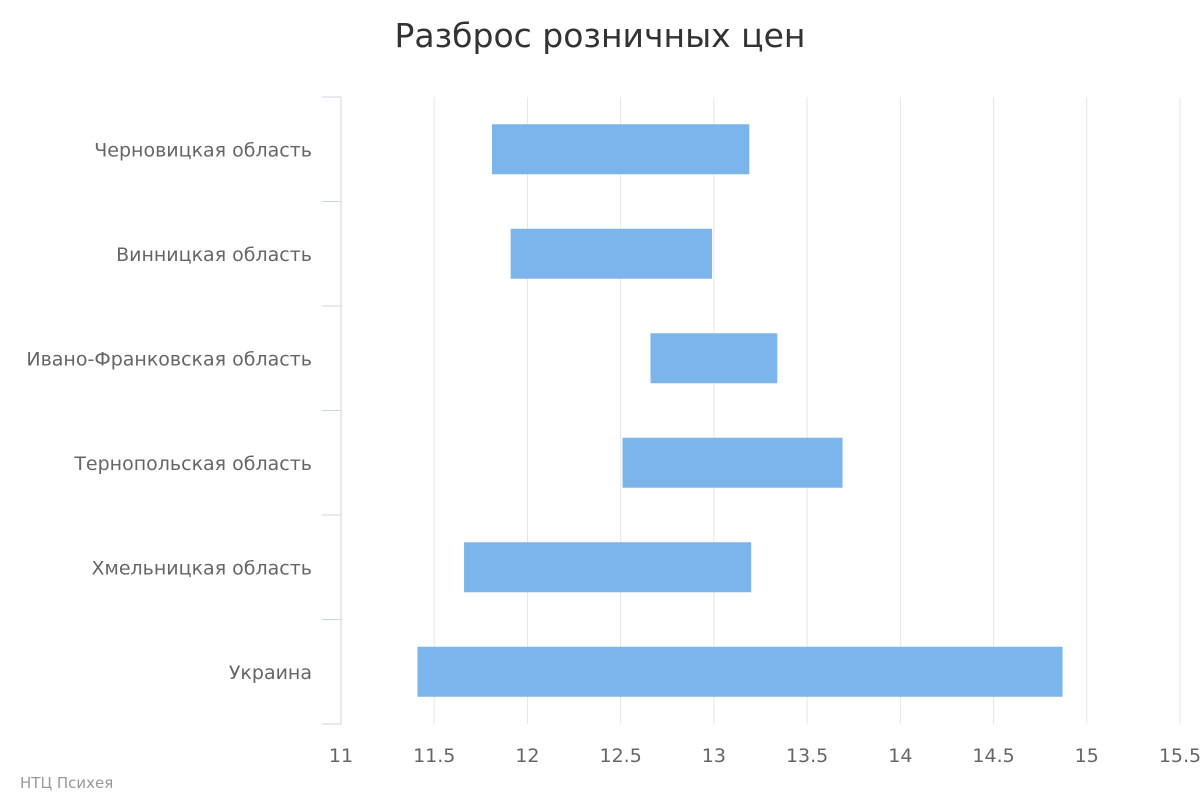 The height and width of the screenshot is (800, 1200). Describe the element at coordinates (67, 783) in the screenshot. I see `credits-text: НТЦ Психея` at that location.